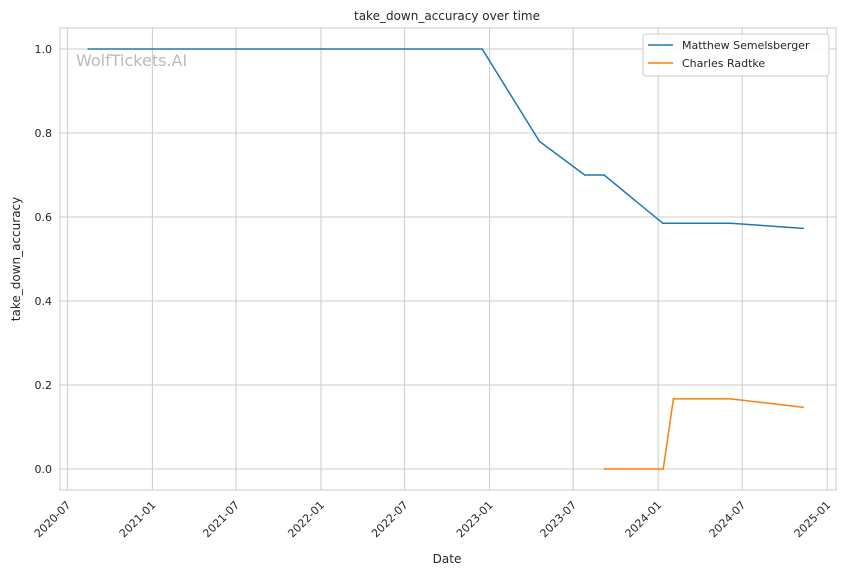 The image size is (856, 579). What do you see at coordinates (306, 520) in the screenshot?
I see `x-tick-label: 2022-01` at bounding box center [306, 520].